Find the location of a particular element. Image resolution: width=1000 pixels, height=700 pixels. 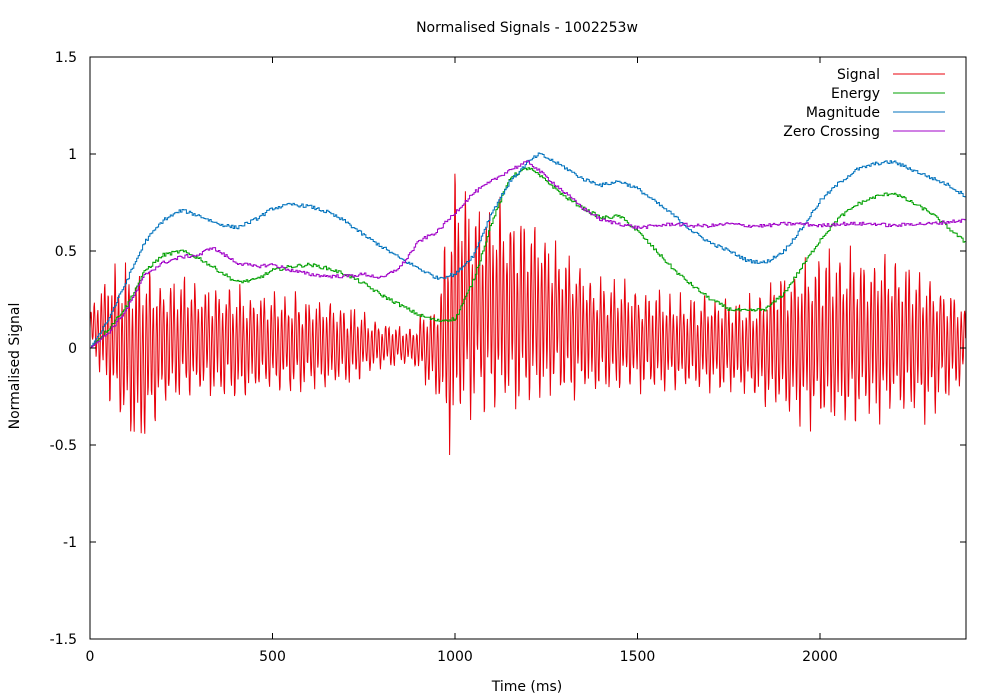

x-tick-label: 1500 is located at coordinates (638, 657).